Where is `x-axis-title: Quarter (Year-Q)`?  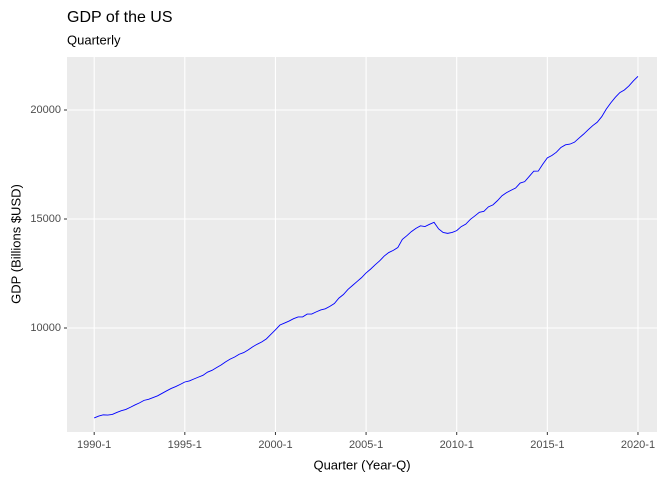 x-axis-title: Quarter (Year-Q) is located at coordinates (361, 464).